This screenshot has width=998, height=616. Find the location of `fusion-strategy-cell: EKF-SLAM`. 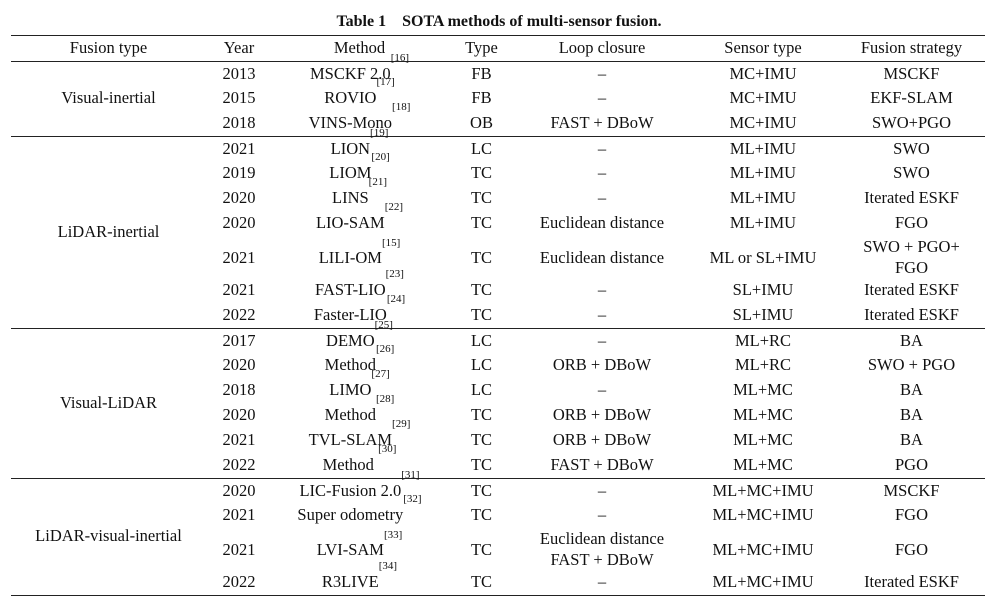

fusion-strategy-cell: EKF-SLAM is located at coordinates (911, 98).